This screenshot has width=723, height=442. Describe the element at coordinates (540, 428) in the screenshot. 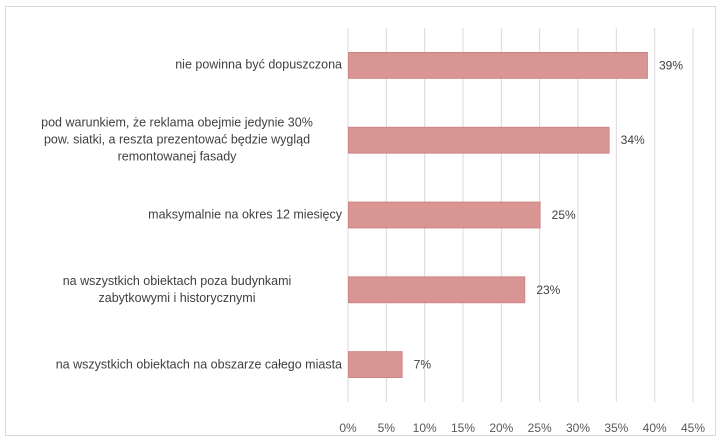

I see `x-tick-label: 25%` at that location.